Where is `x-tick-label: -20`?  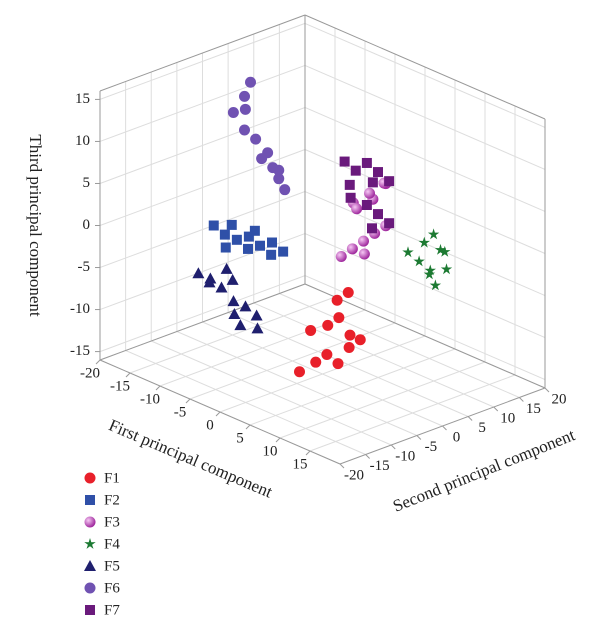 x-tick-label: -20 is located at coordinates (90, 373).